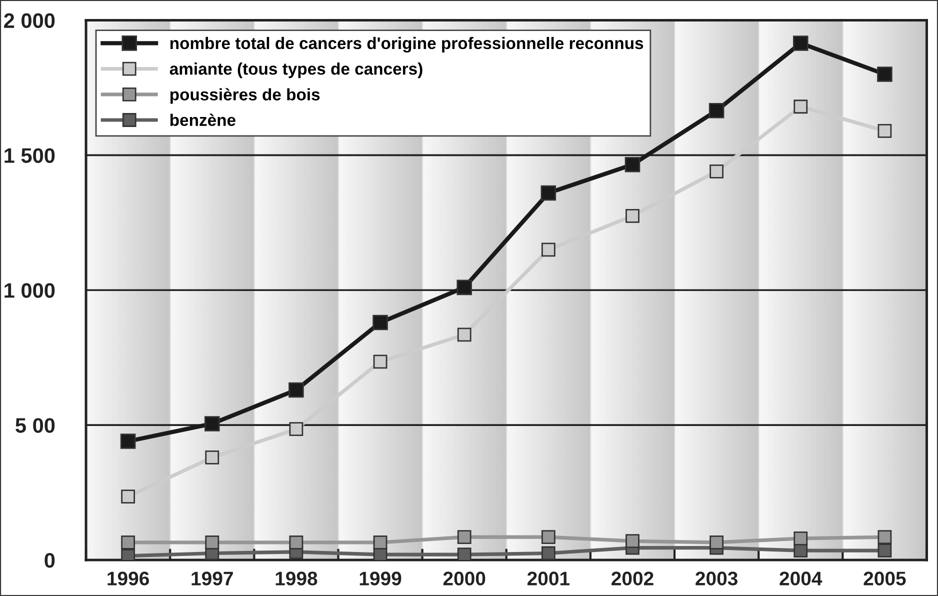 The height and width of the screenshot is (596, 938). I want to click on x-tick-label: 1997, so click(212, 579).